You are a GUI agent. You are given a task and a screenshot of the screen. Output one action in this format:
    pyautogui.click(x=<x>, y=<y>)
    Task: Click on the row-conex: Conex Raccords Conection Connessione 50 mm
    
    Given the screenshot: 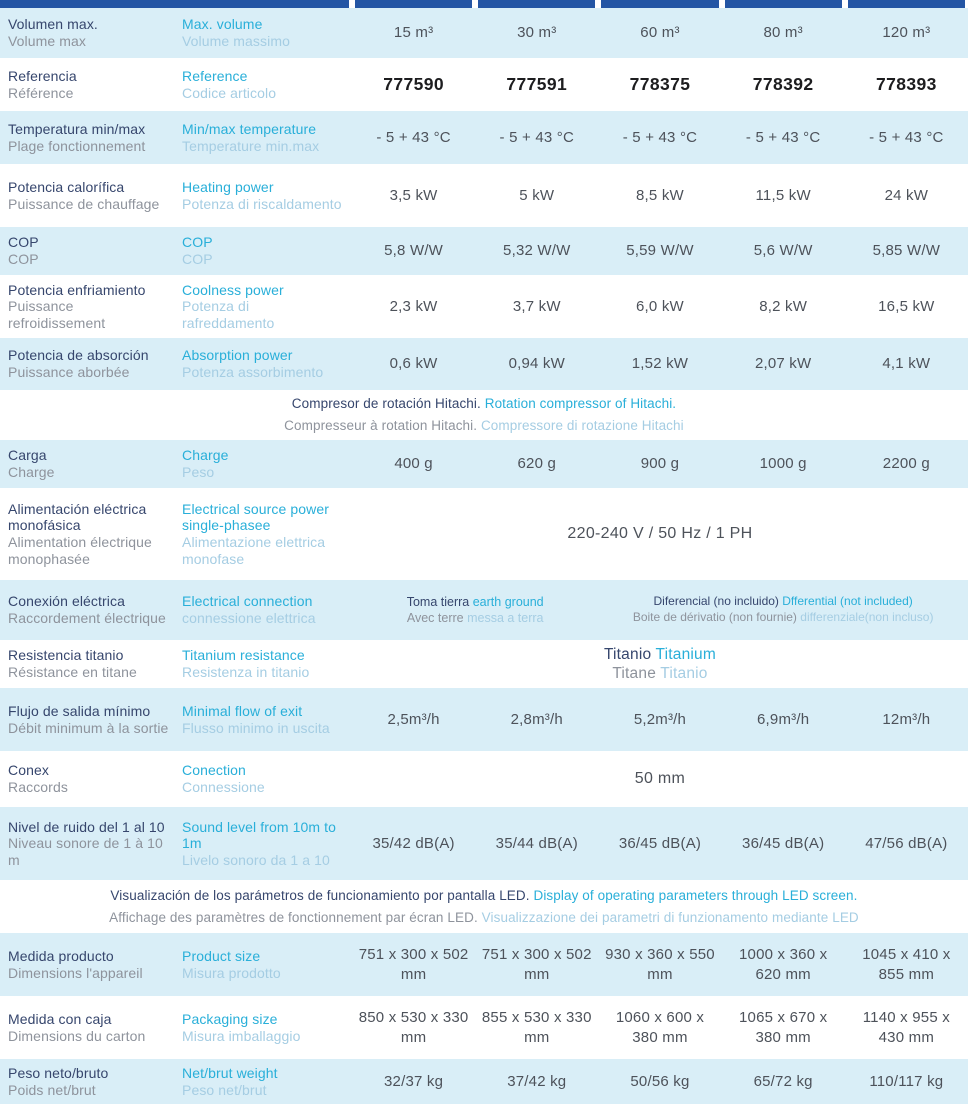 What is the action you would take?
    pyautogui.click(x=484, y=779)
    